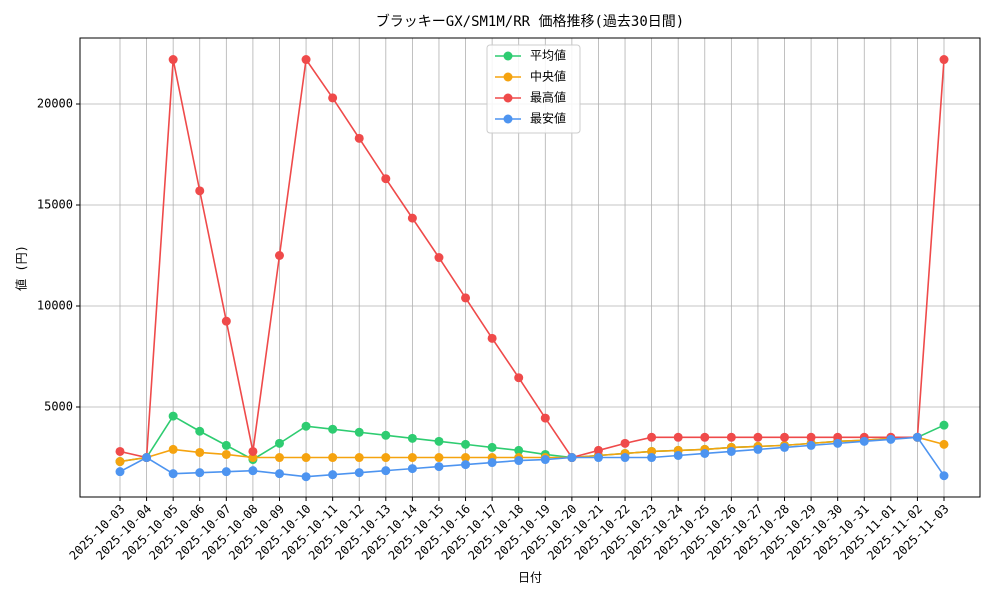 The height and width of the screenshot is (600, 1000). What do you see at coordinates (530, 578) in the screenshot?
I see `x-axis-label: 日付` at bounding box center [530, 578].